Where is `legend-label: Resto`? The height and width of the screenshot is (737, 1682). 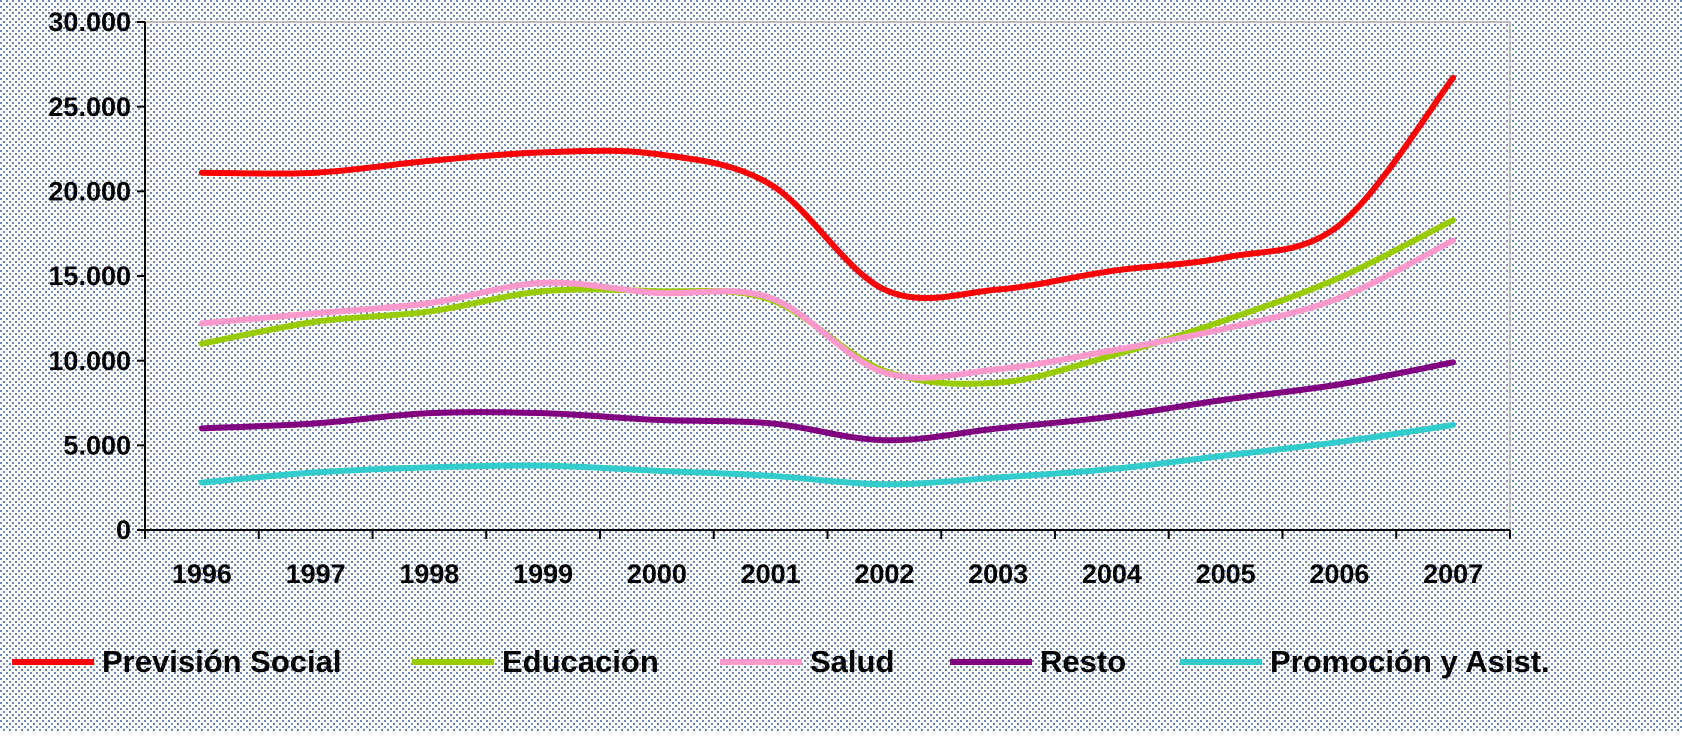 legend-label: Resto is located at coordinates (1083, 661).